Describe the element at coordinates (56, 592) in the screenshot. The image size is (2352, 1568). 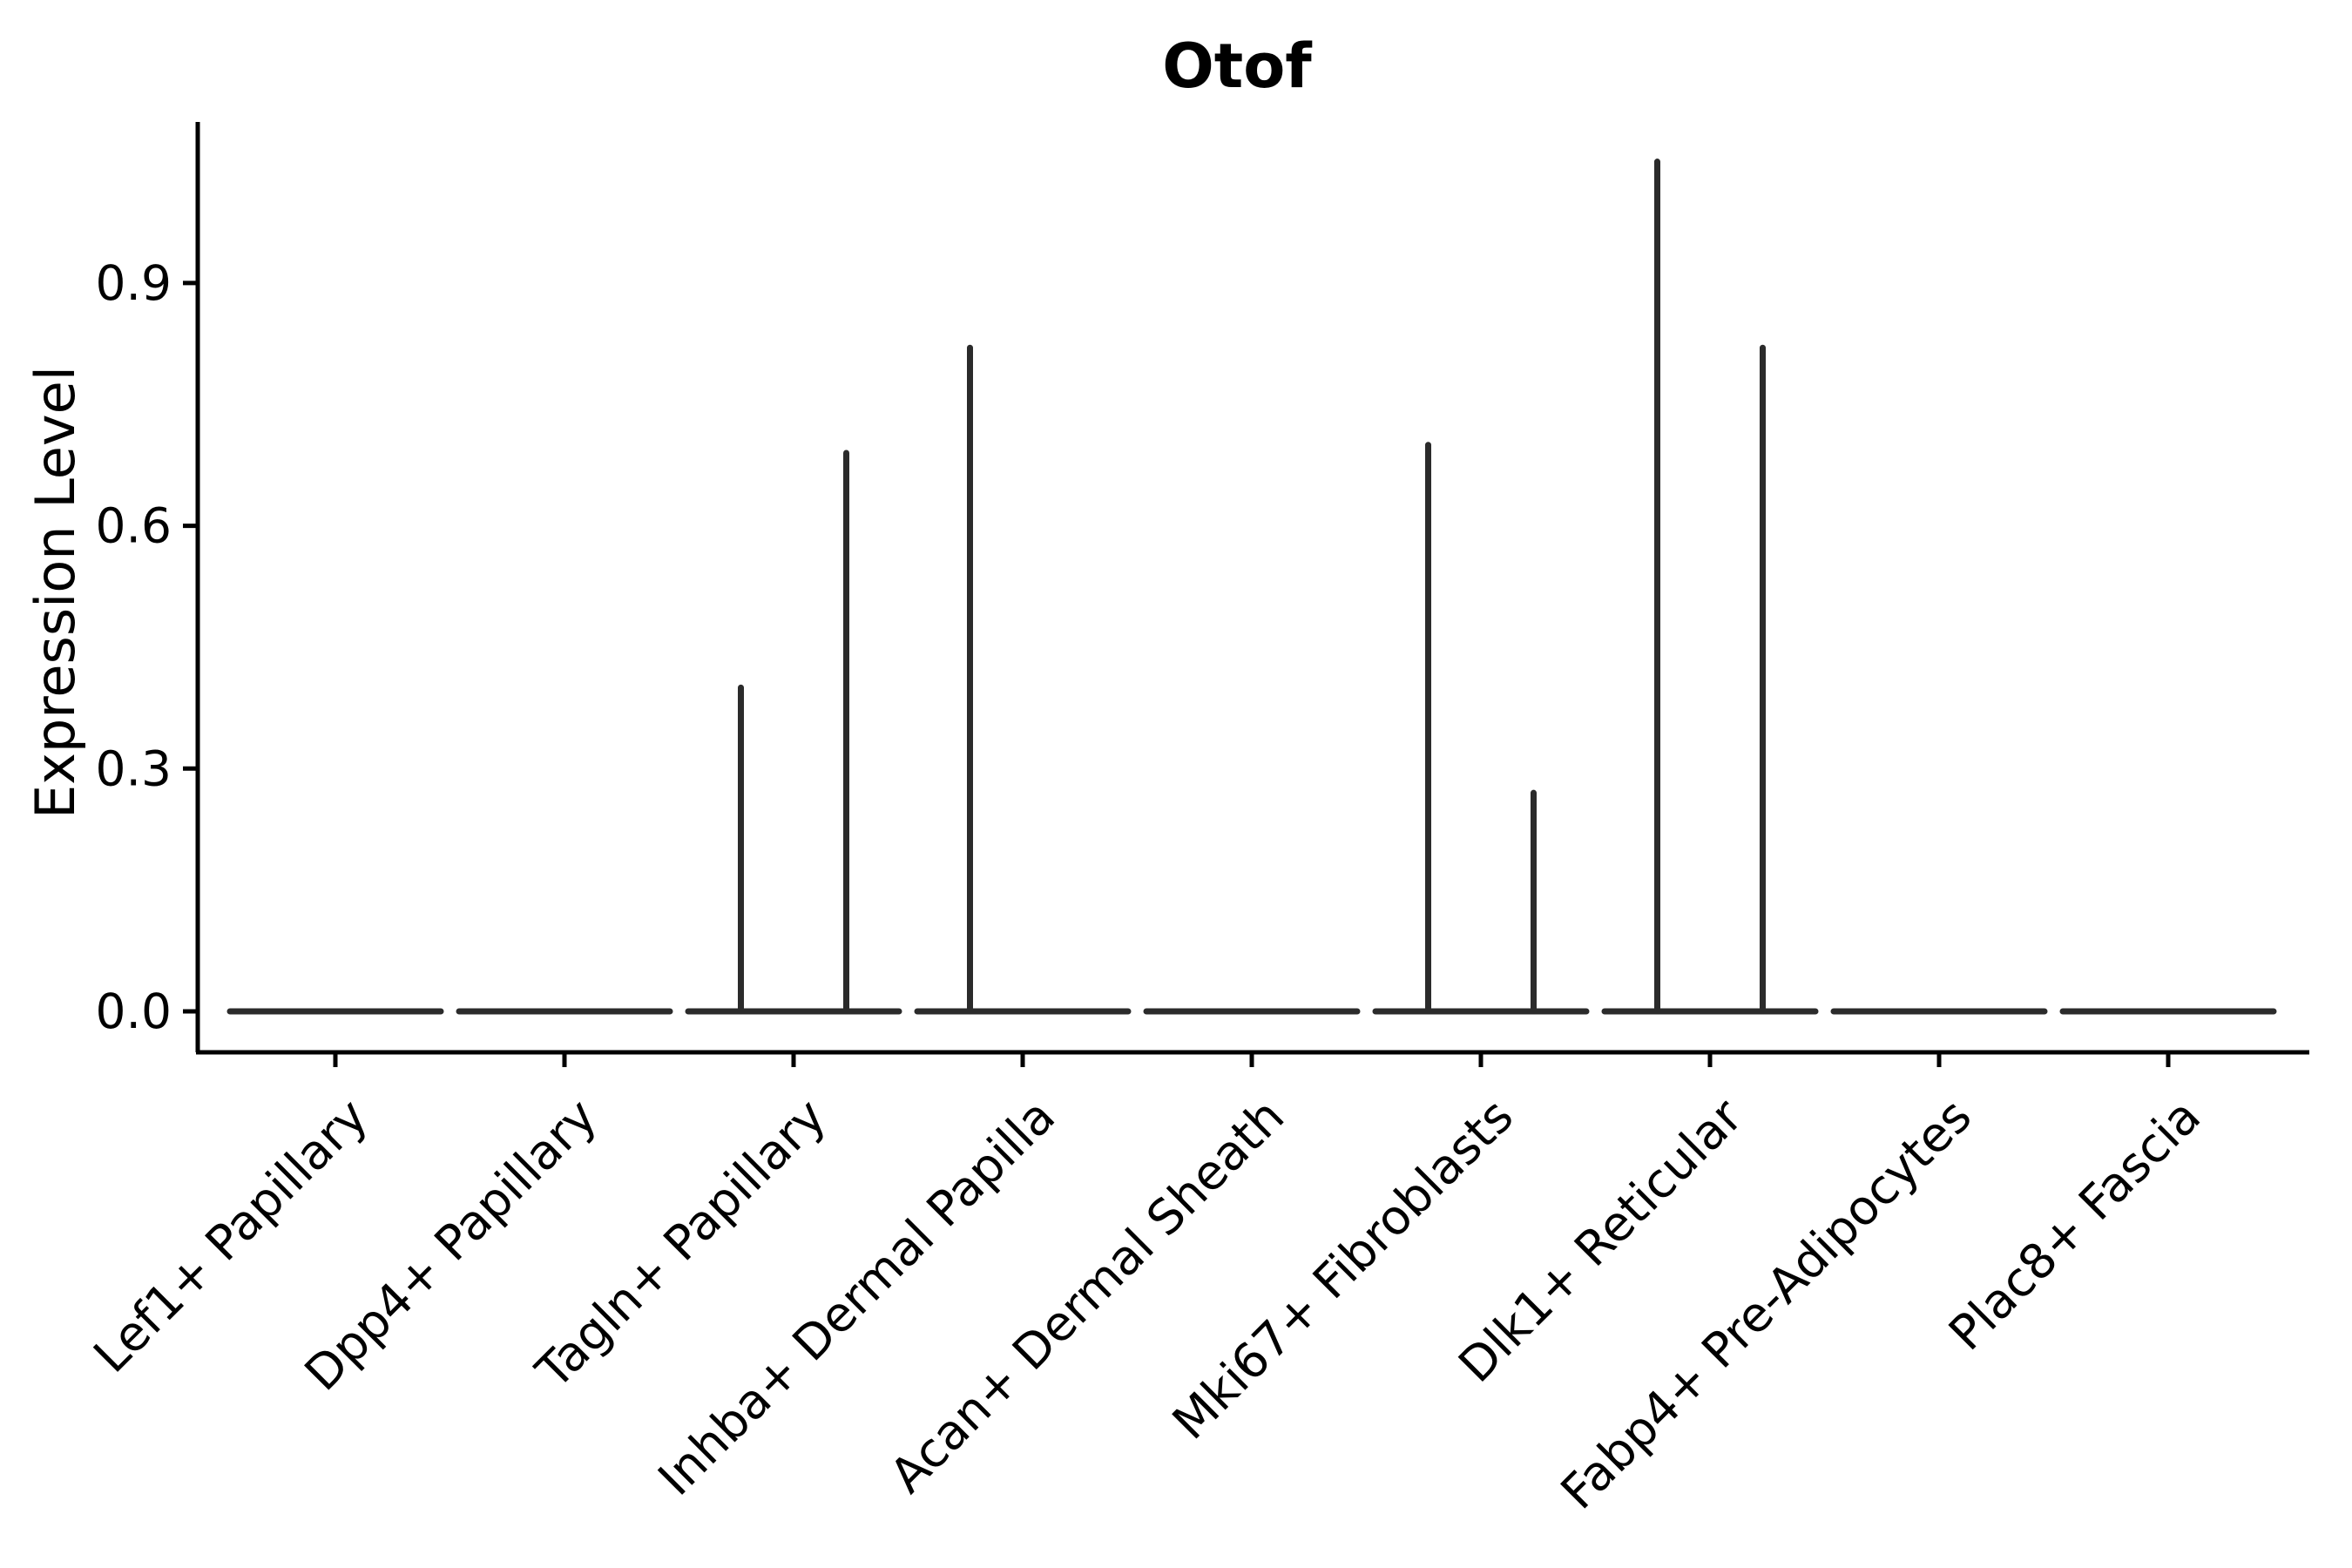
I see `y-axis-label: Expression Level` at that location.